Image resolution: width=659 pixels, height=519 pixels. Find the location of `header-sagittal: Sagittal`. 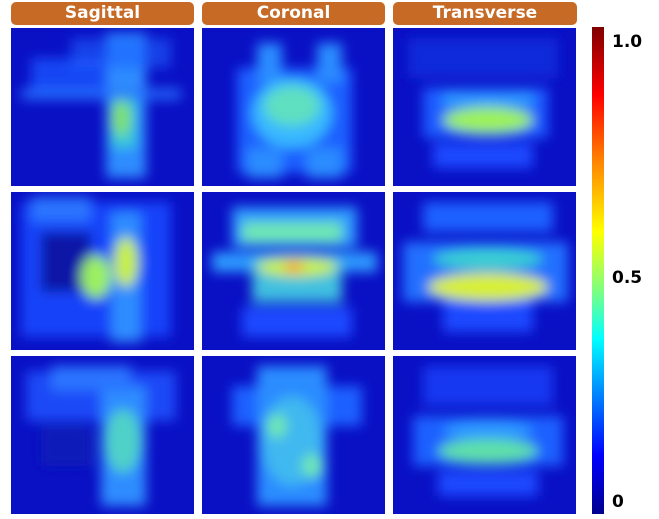

header-sagittal: Sagittal is located at coordinates (102, 13).